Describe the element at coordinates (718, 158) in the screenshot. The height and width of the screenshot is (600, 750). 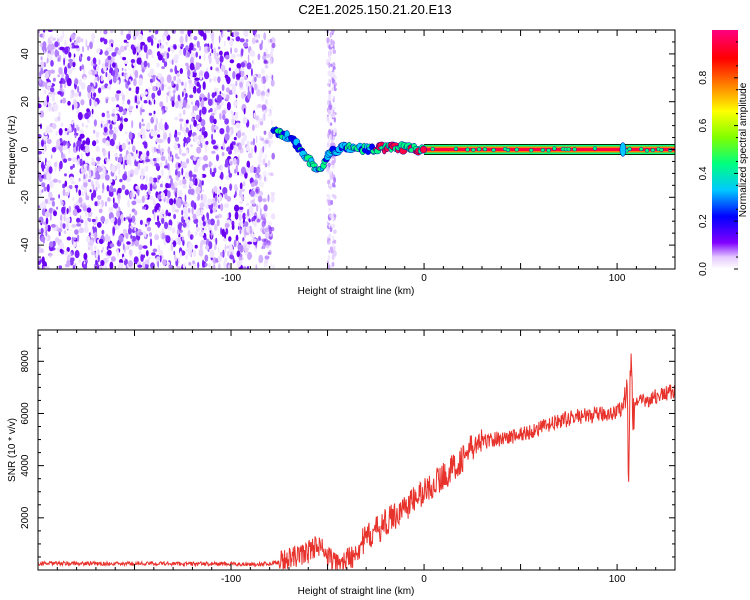
I see `colorbar-axis: 0.0 0.2 0.4 0.6 0.8` at that location.